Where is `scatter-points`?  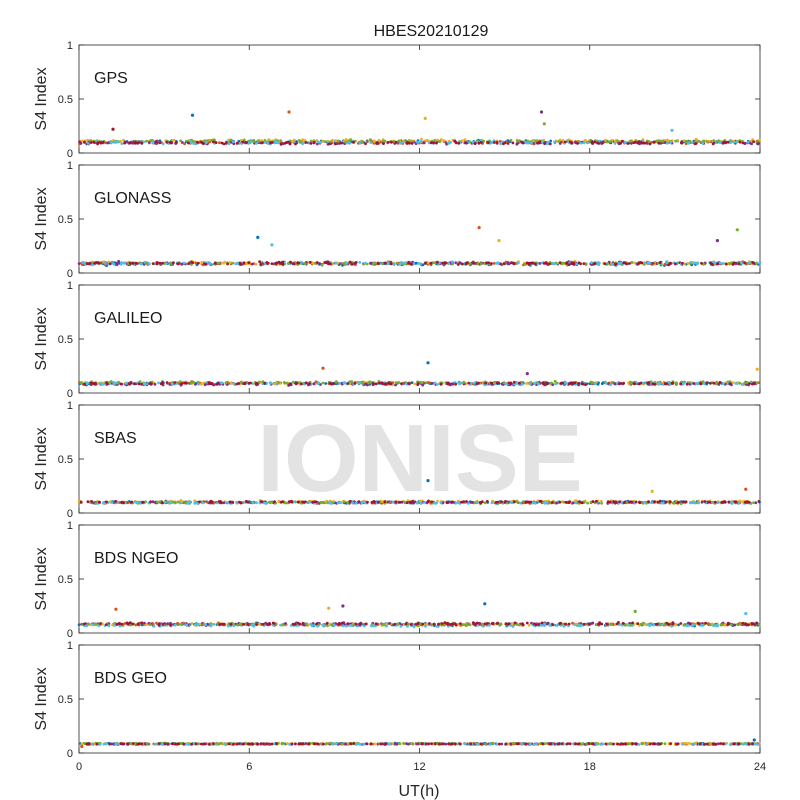 scatter-points is located at coordinates (419, 246).